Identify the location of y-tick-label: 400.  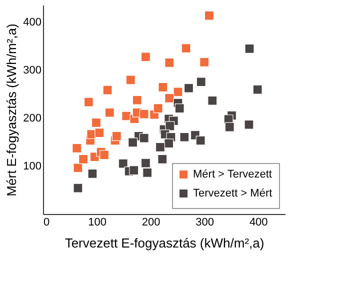
(32, 22).